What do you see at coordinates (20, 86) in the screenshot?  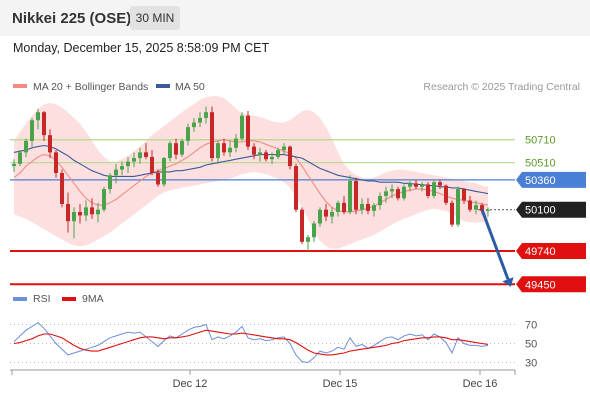 I see `legend-ma20-swatch` at bounding box center [20, 86].